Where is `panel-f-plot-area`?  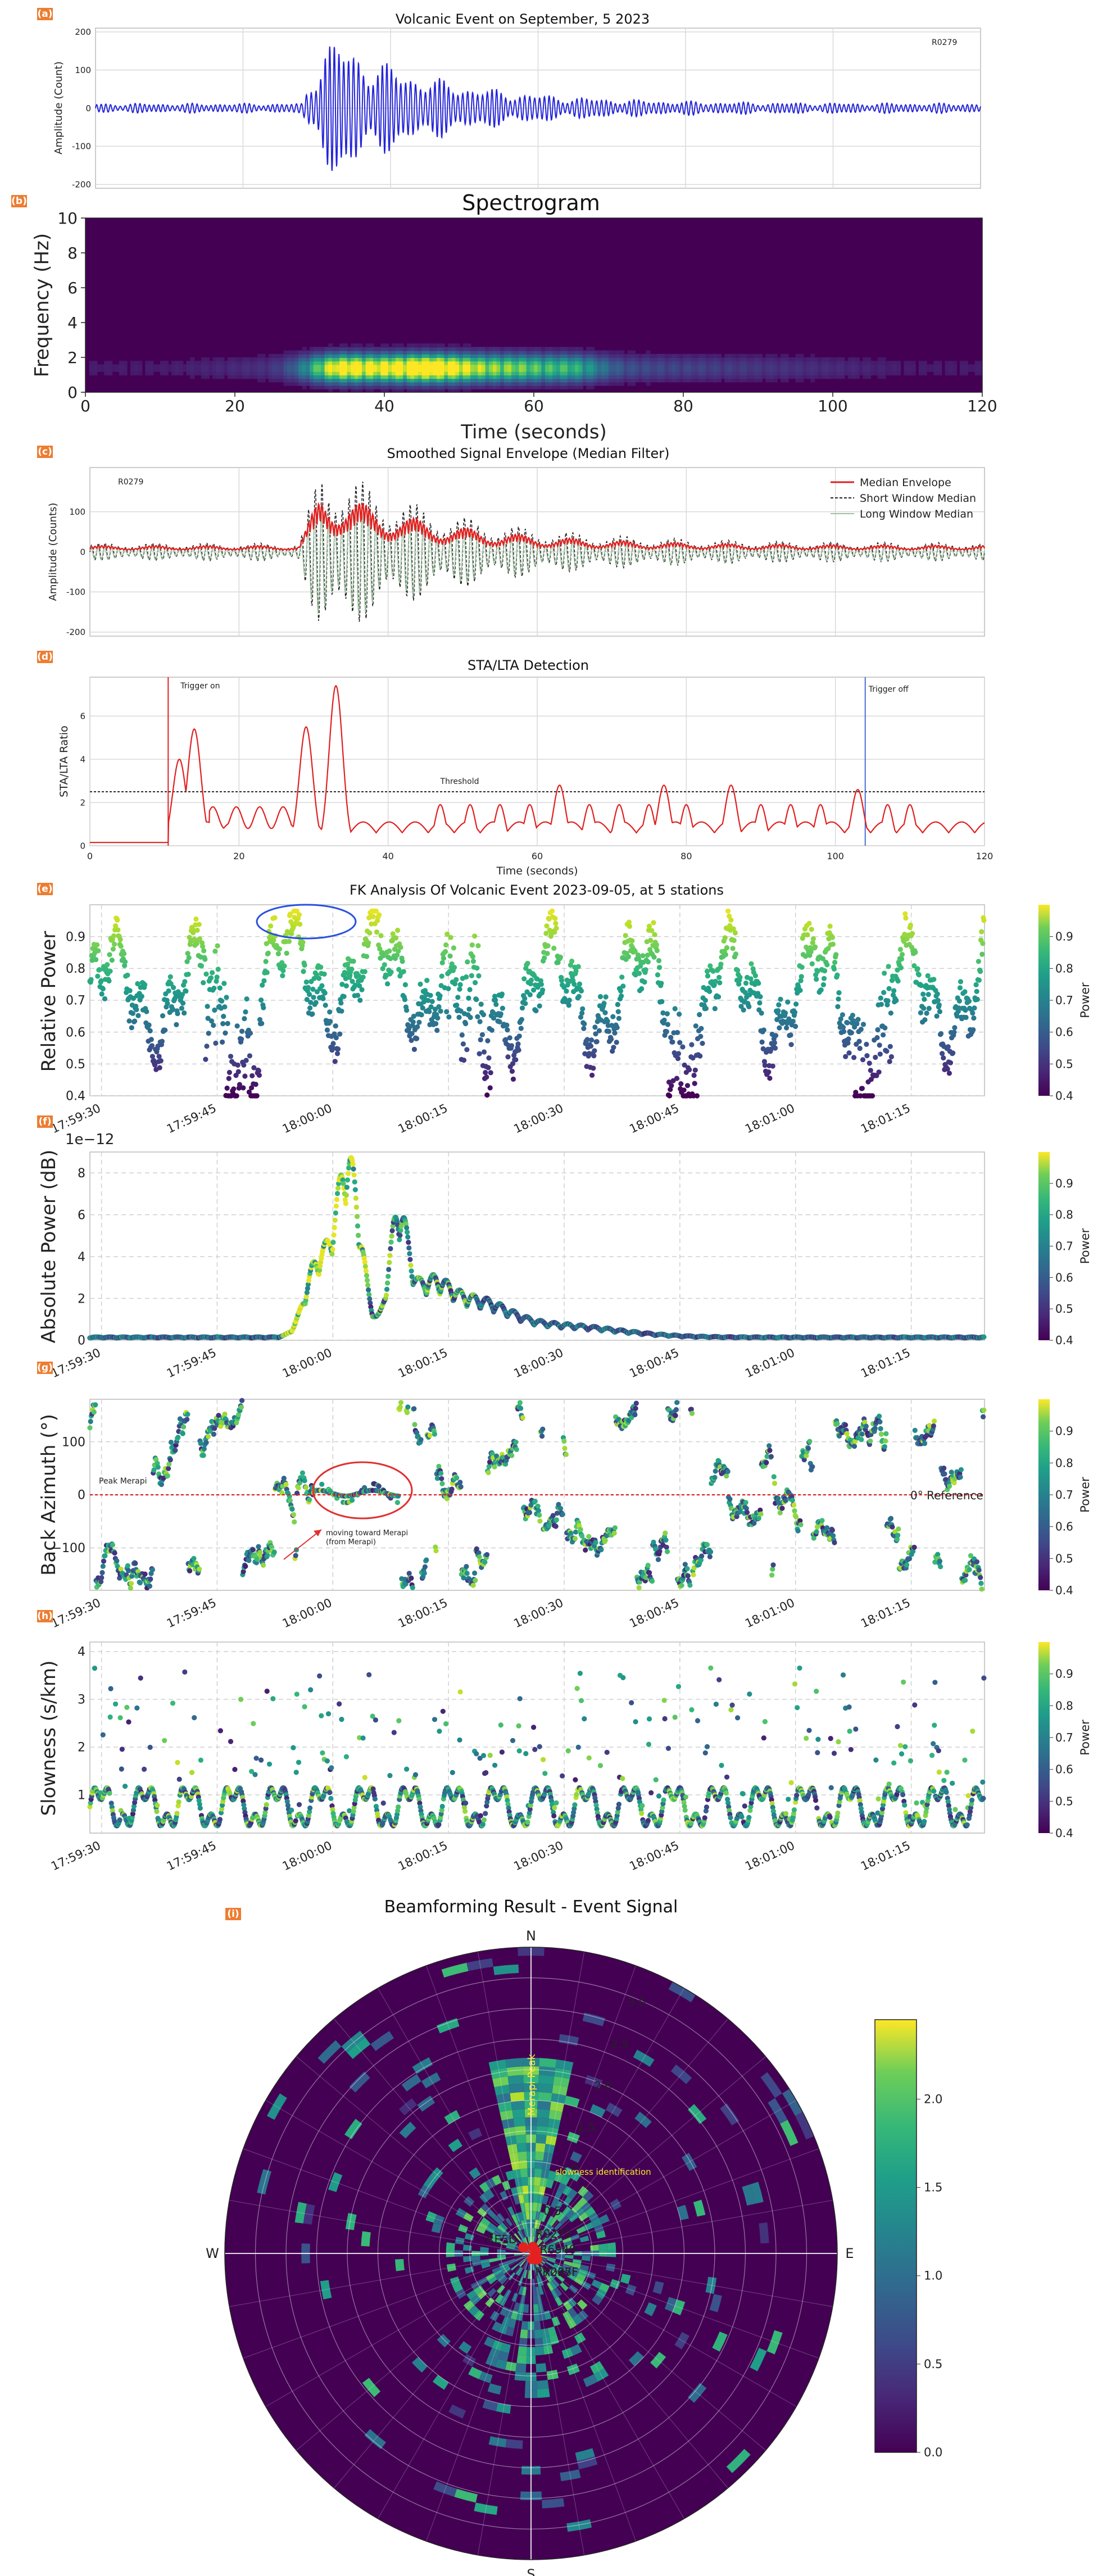 panel-f-plot-area is located at coordinates (537, 1246).